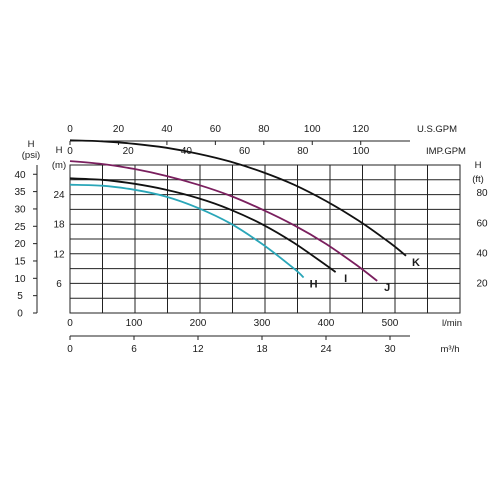  I want to click on head-psi-axis: H (psi) 0 5 10 15 20 25 30 35 40, so click(27, 229).